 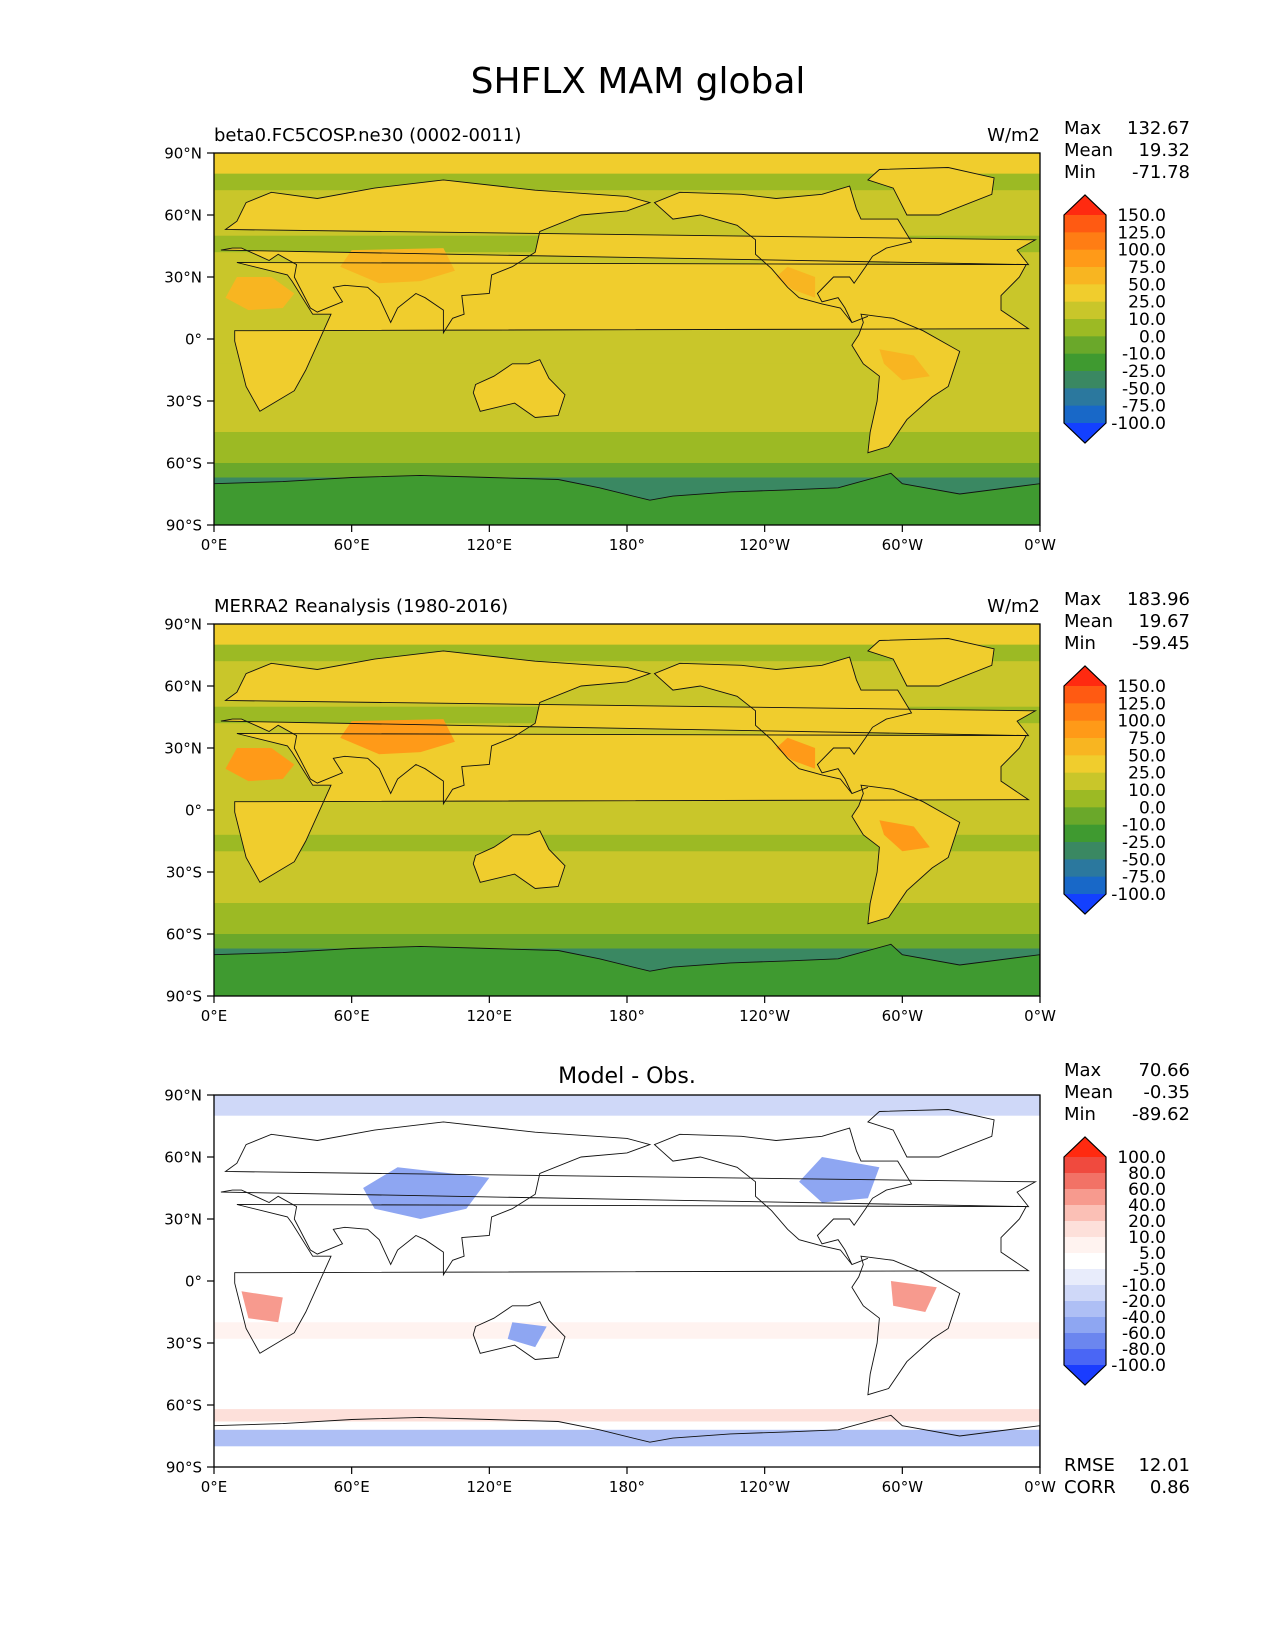 I want to click on lat-tick-label: 60°N, so click(x=183, y=1158).